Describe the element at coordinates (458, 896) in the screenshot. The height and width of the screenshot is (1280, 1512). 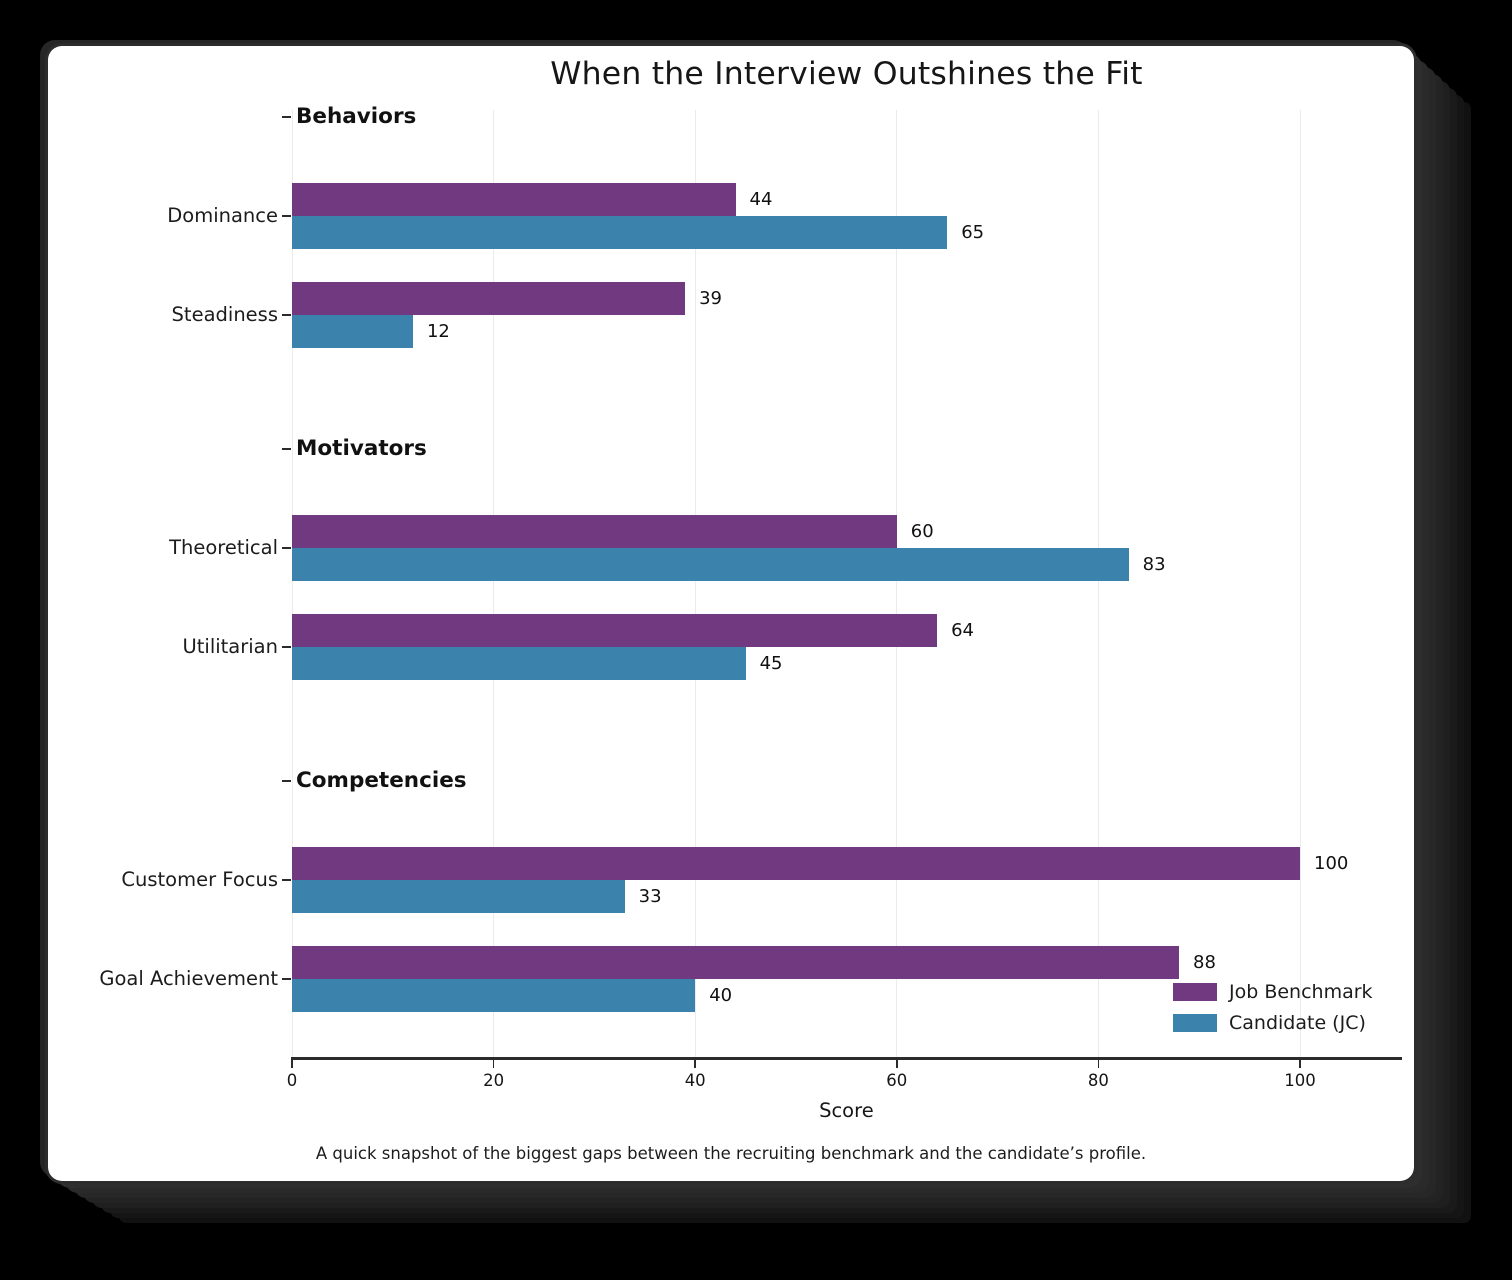
I see `bar-candidate-customer-focus` at that location.